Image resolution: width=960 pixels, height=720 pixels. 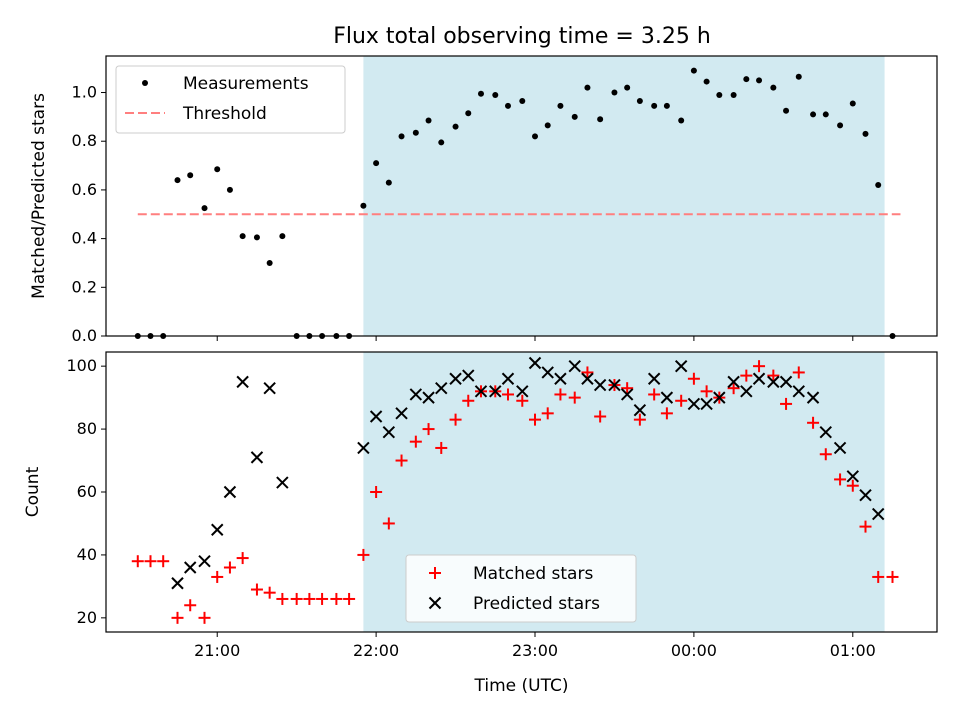 What do you see at coordinates (81, 365) in the screenshot?
I see `y-tick-label: 100` at bounding box center [81, 365].